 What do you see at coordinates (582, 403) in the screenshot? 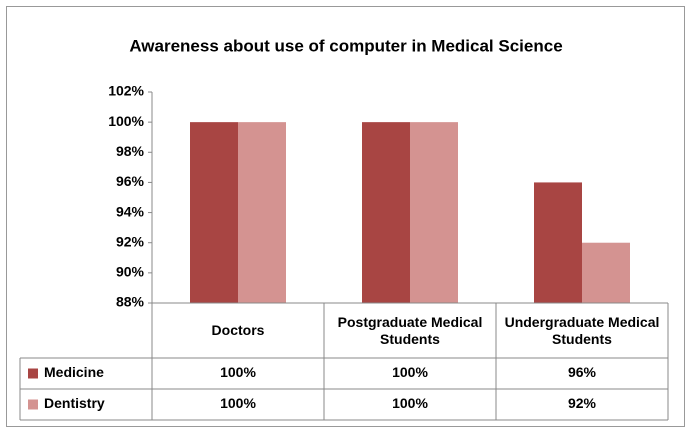
I see `table-value: 92%` at bounding box center [582, 403].